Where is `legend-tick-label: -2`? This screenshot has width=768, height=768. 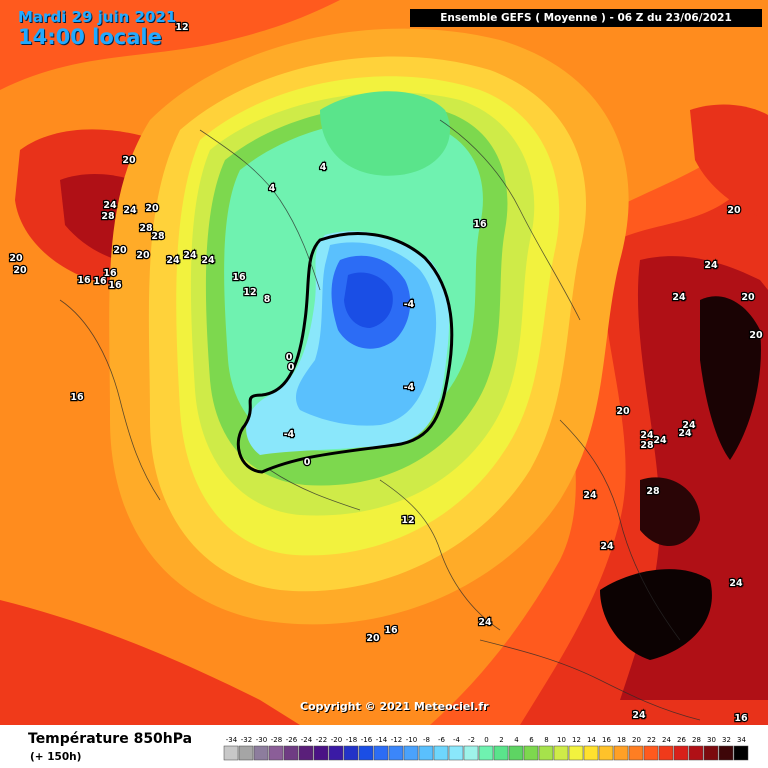 legend-tick-label: -2 is located at coordinates (471, 740).